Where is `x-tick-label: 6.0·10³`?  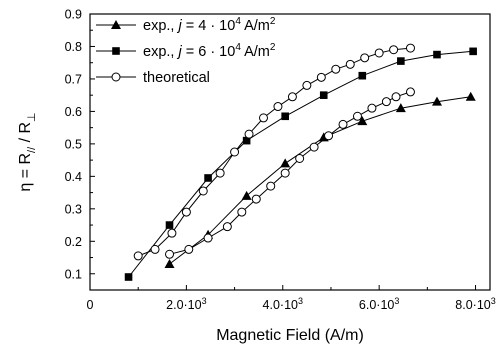
x-tick-label: 6.0·10³ is located at coordinates (379, 304).